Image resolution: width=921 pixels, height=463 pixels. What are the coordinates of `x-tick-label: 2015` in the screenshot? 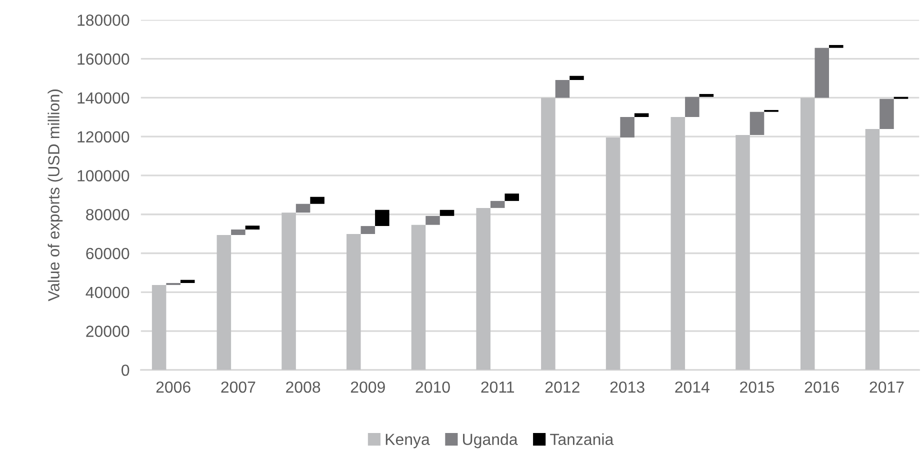 It's located at (757, 387).